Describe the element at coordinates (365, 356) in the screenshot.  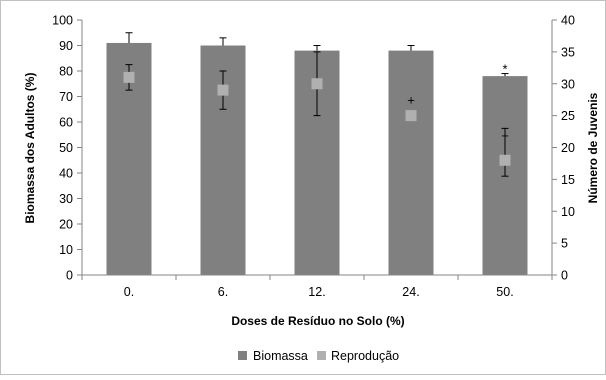
I see `legend-label-reproducao: Reprodução` at that location.